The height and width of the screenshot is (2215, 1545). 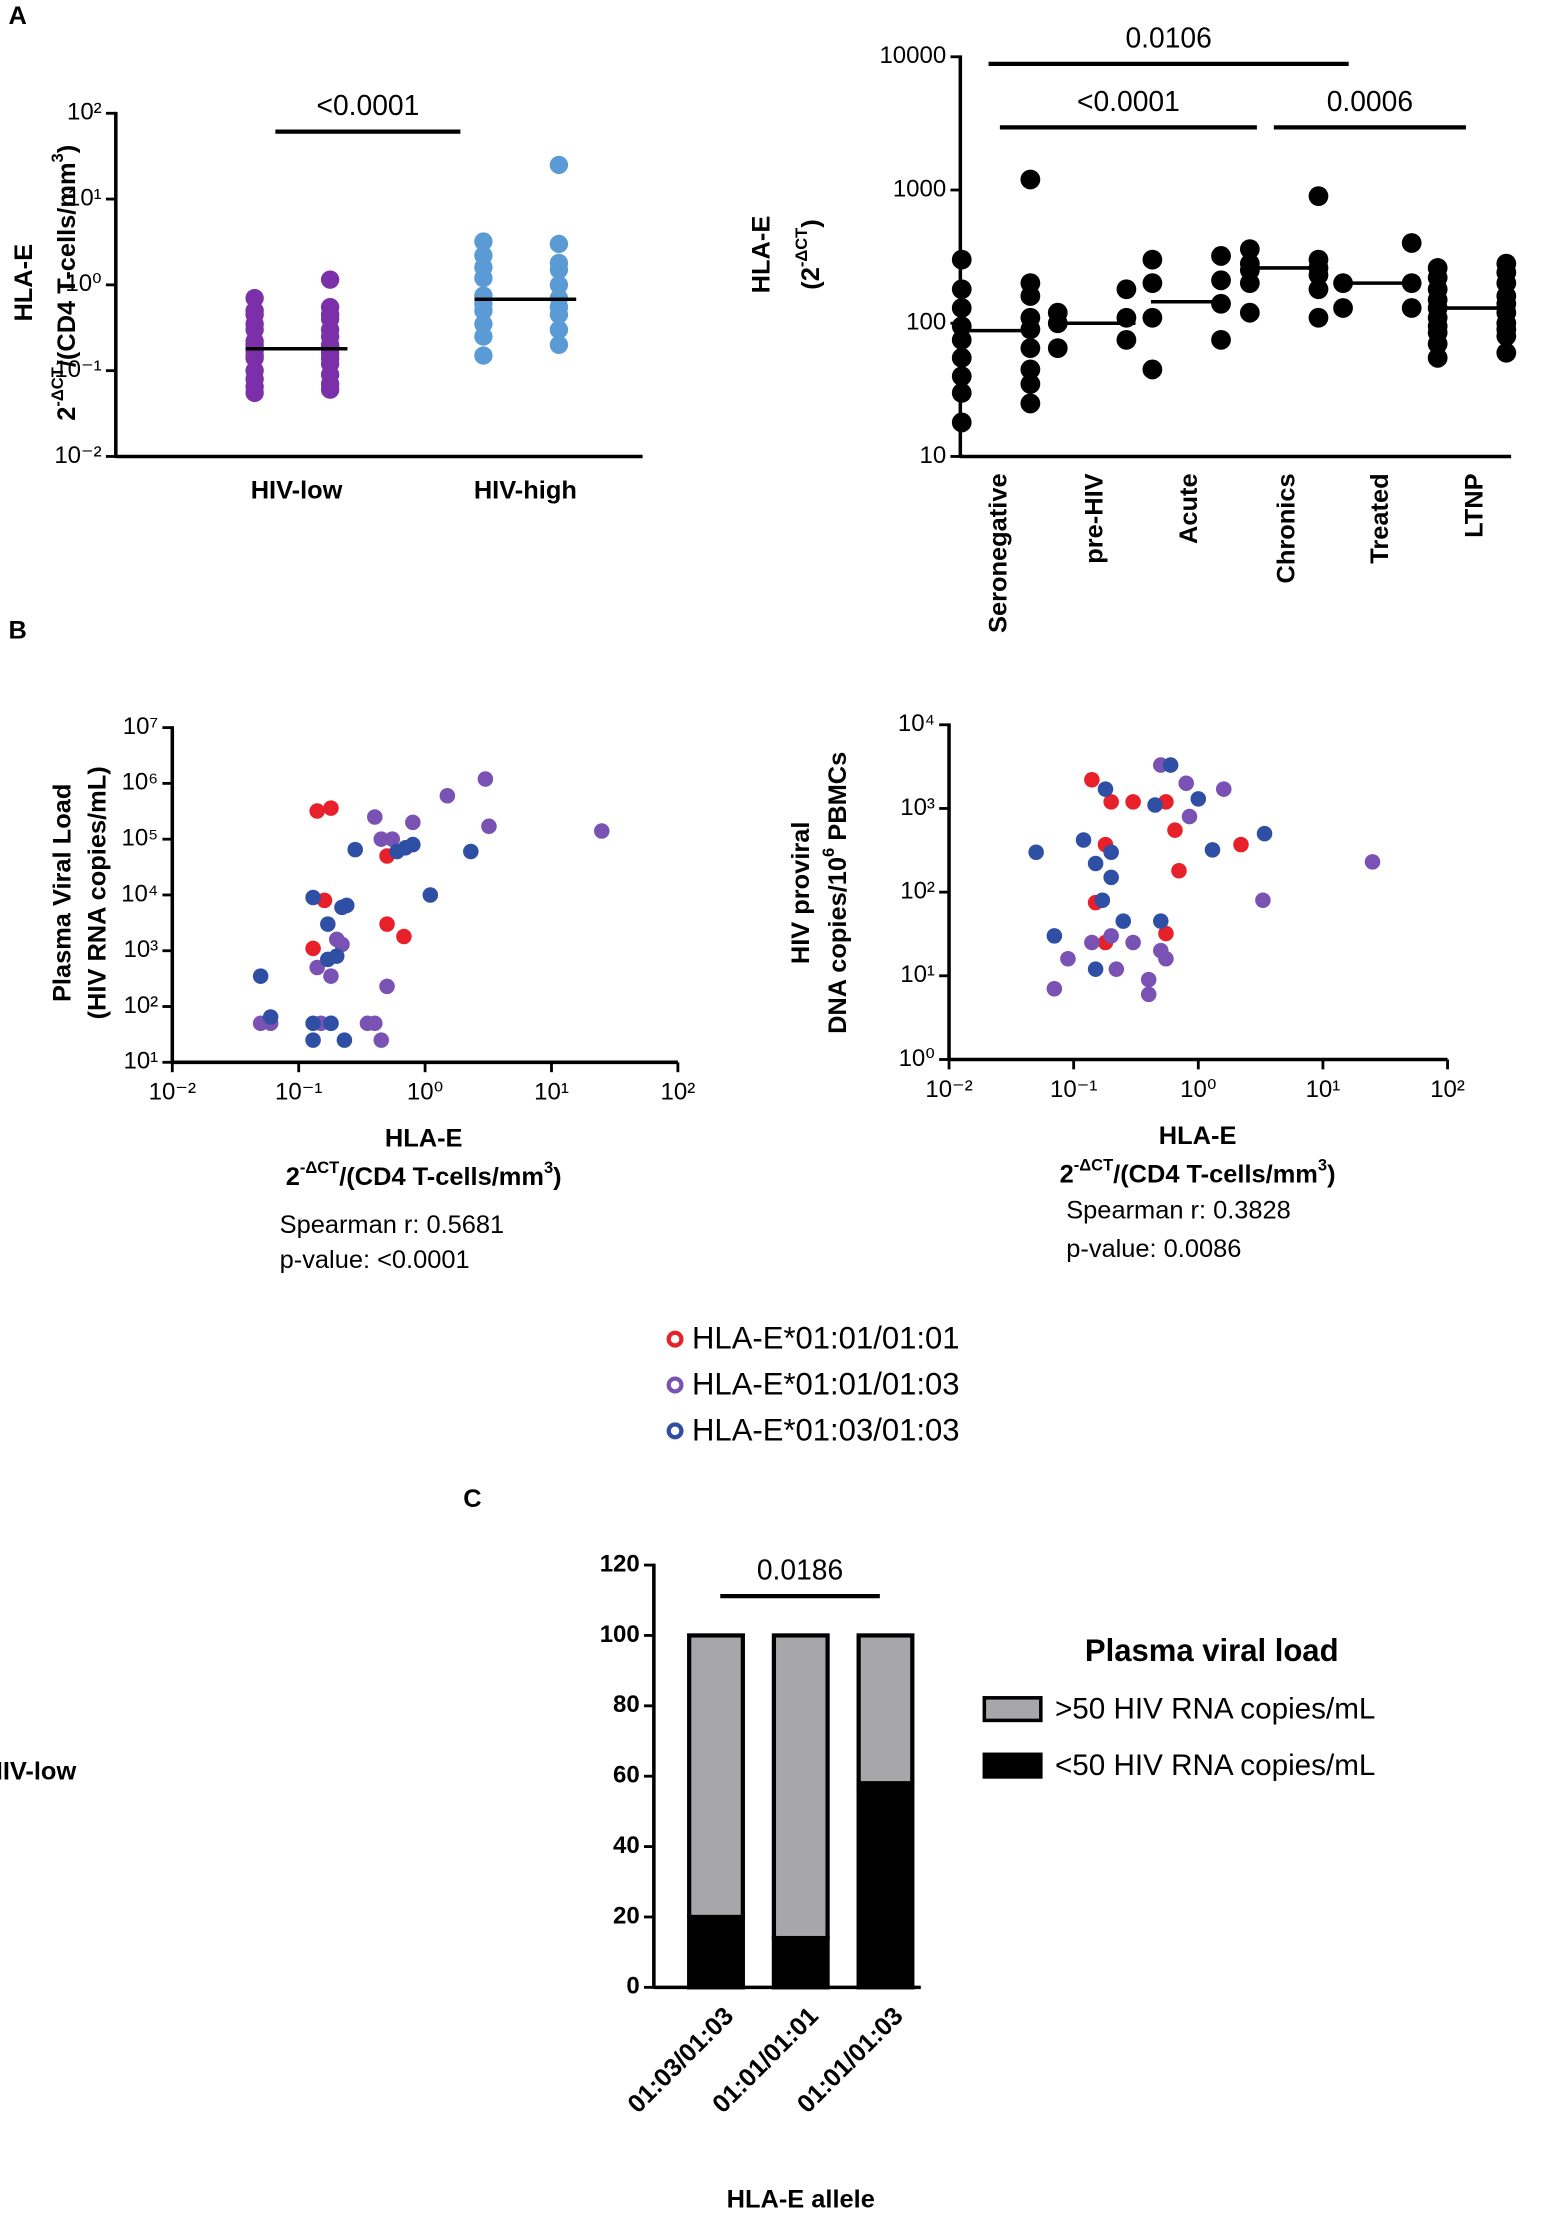 I want to click on significance-label: <0.0001, so click(x=1128, y=101).